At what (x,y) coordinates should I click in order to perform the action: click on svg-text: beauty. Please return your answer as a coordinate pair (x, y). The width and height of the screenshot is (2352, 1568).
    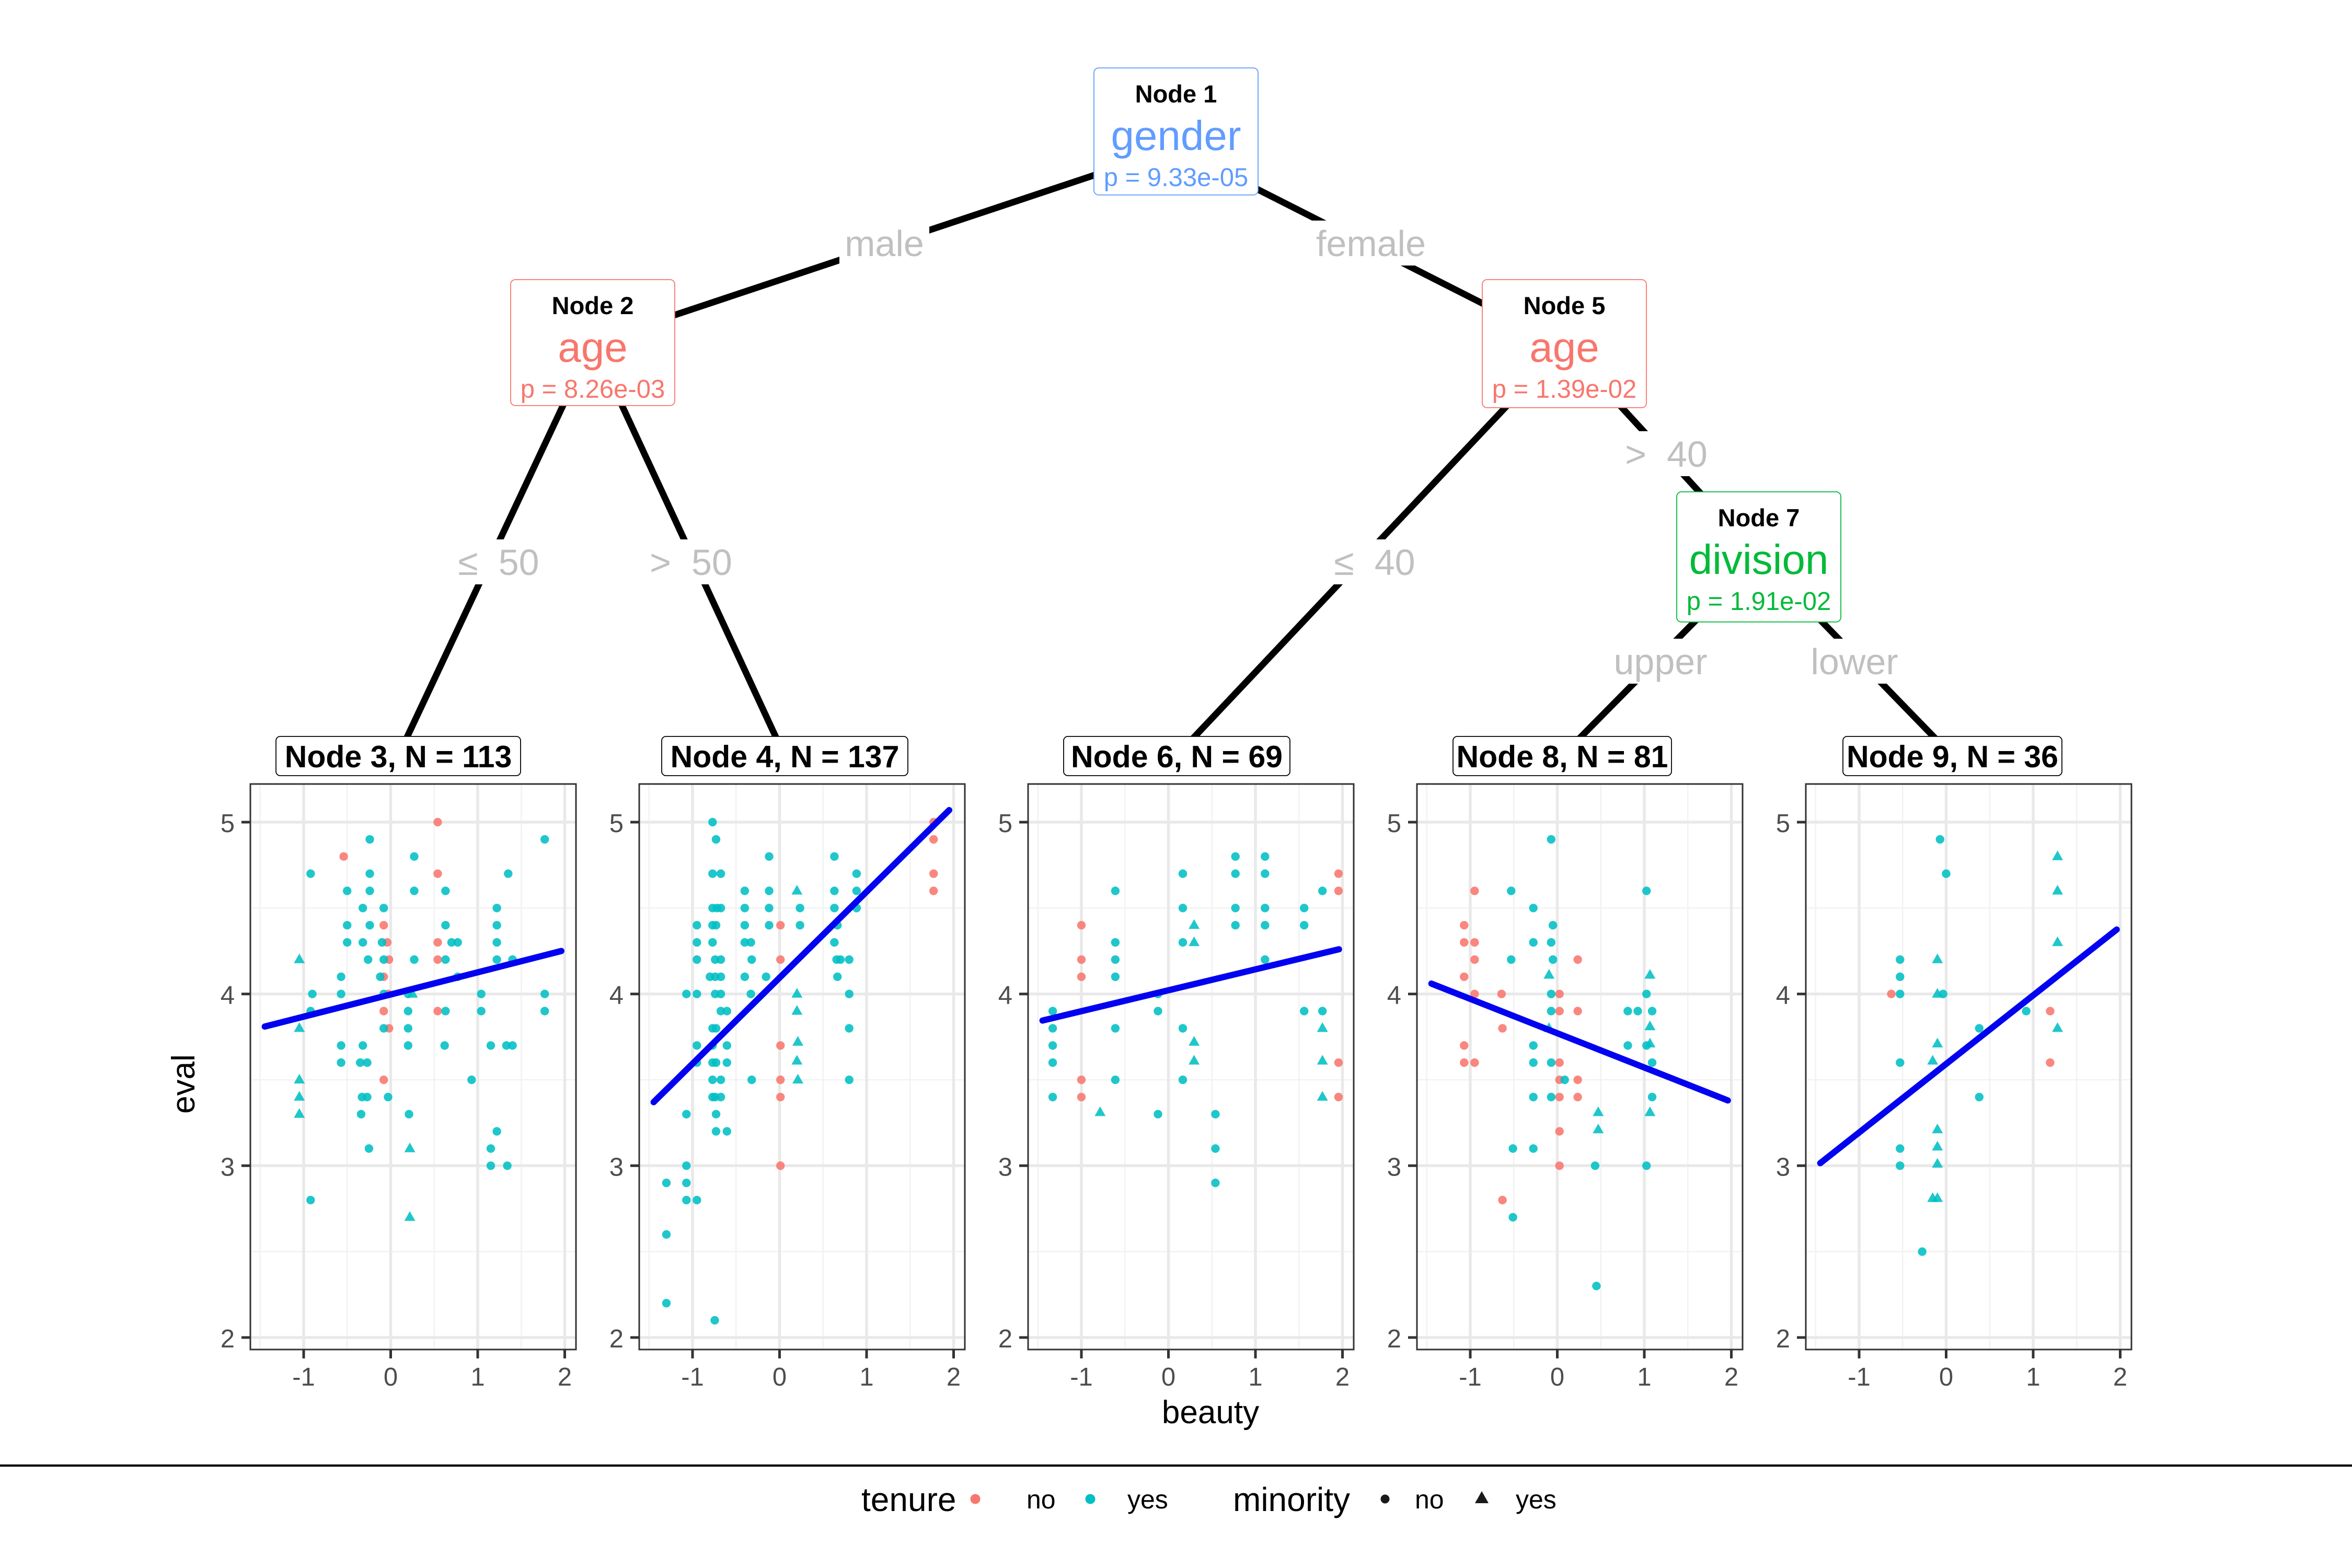
    Looking at the image, I should click on (1210, 1412).